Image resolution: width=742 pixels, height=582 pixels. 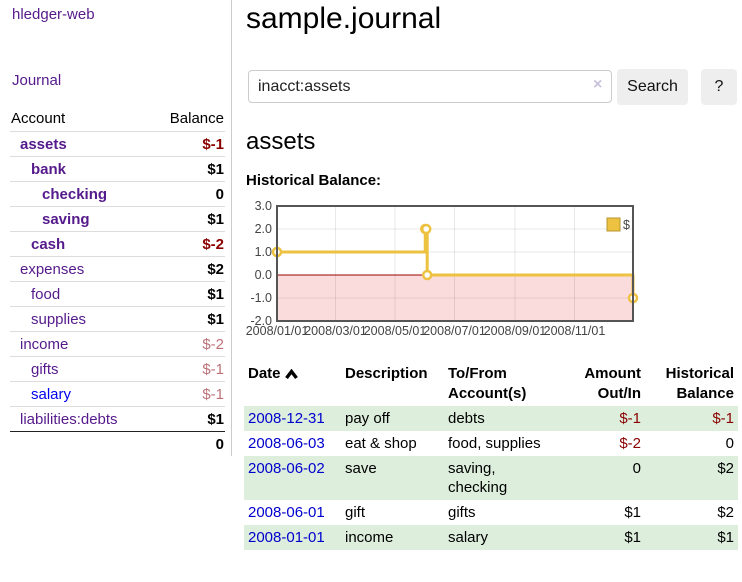 I want to click on description-column-header: Description, so click(x=386, y=373).